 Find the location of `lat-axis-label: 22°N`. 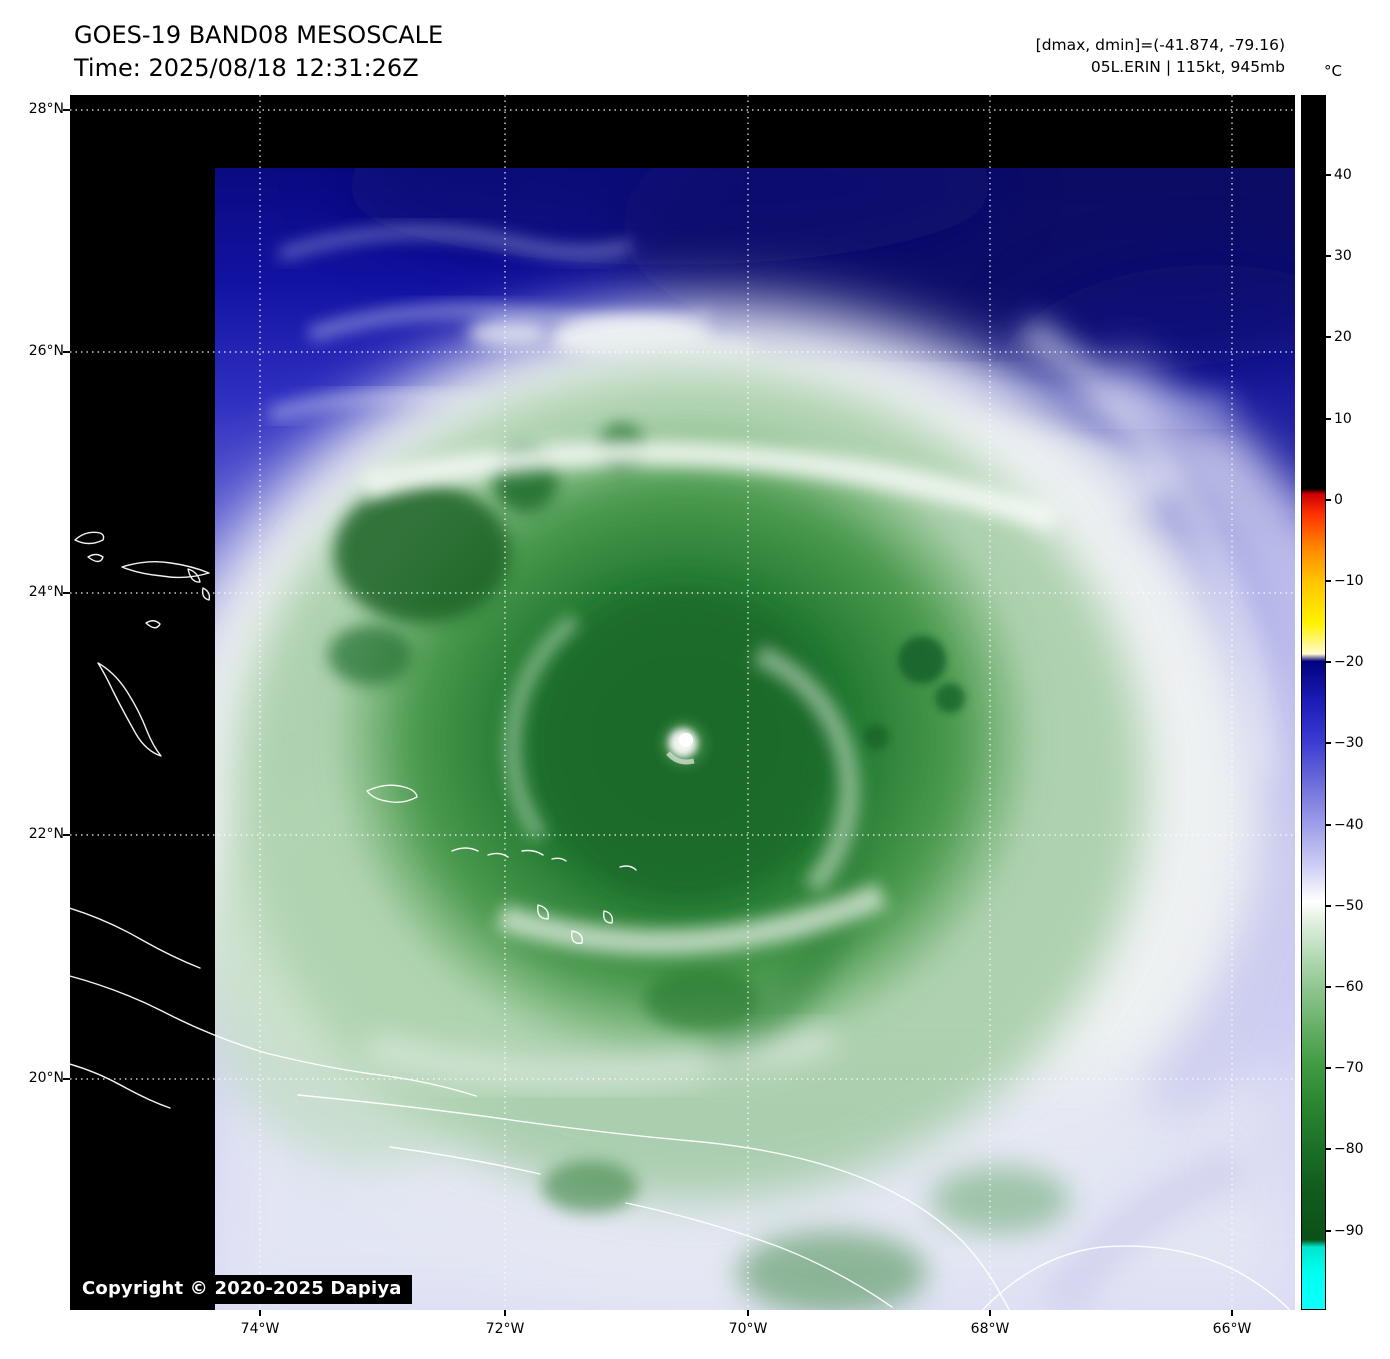

lat-axis-label: 22°N is located at coordinates (46, 834).